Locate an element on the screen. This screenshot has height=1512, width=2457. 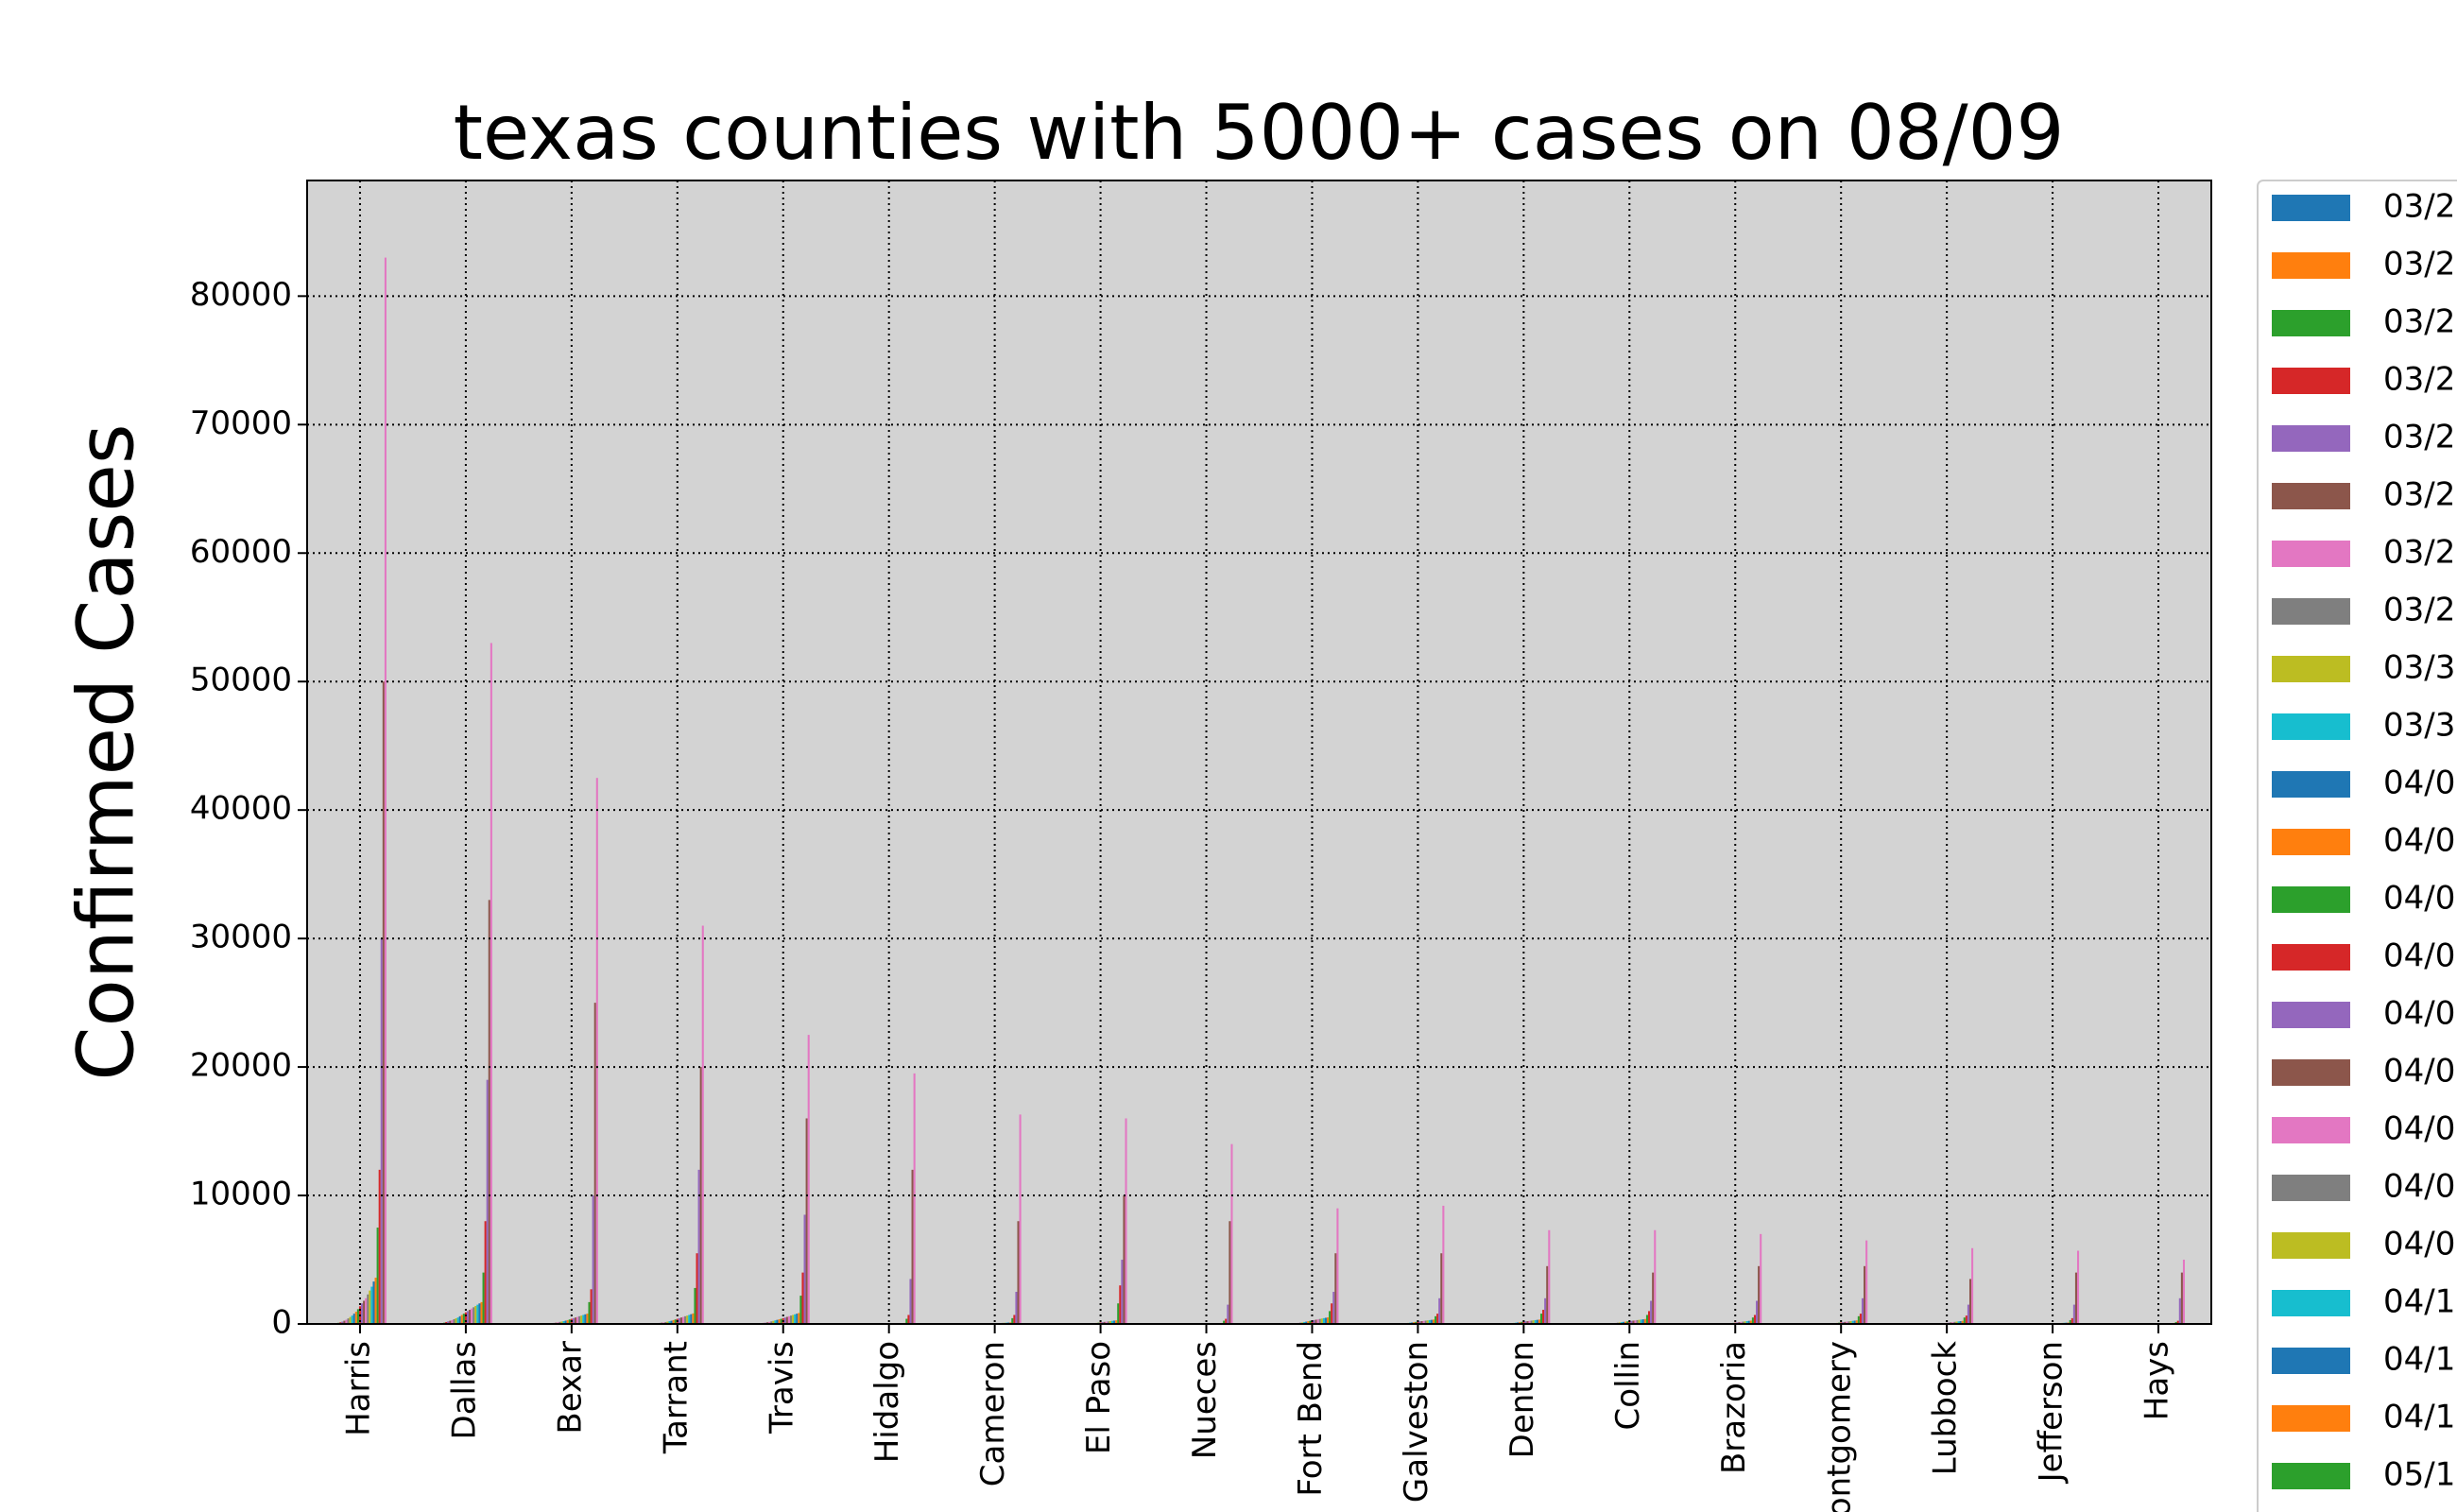
legend-label: 03/29 is located at coordinates (2420, 610).